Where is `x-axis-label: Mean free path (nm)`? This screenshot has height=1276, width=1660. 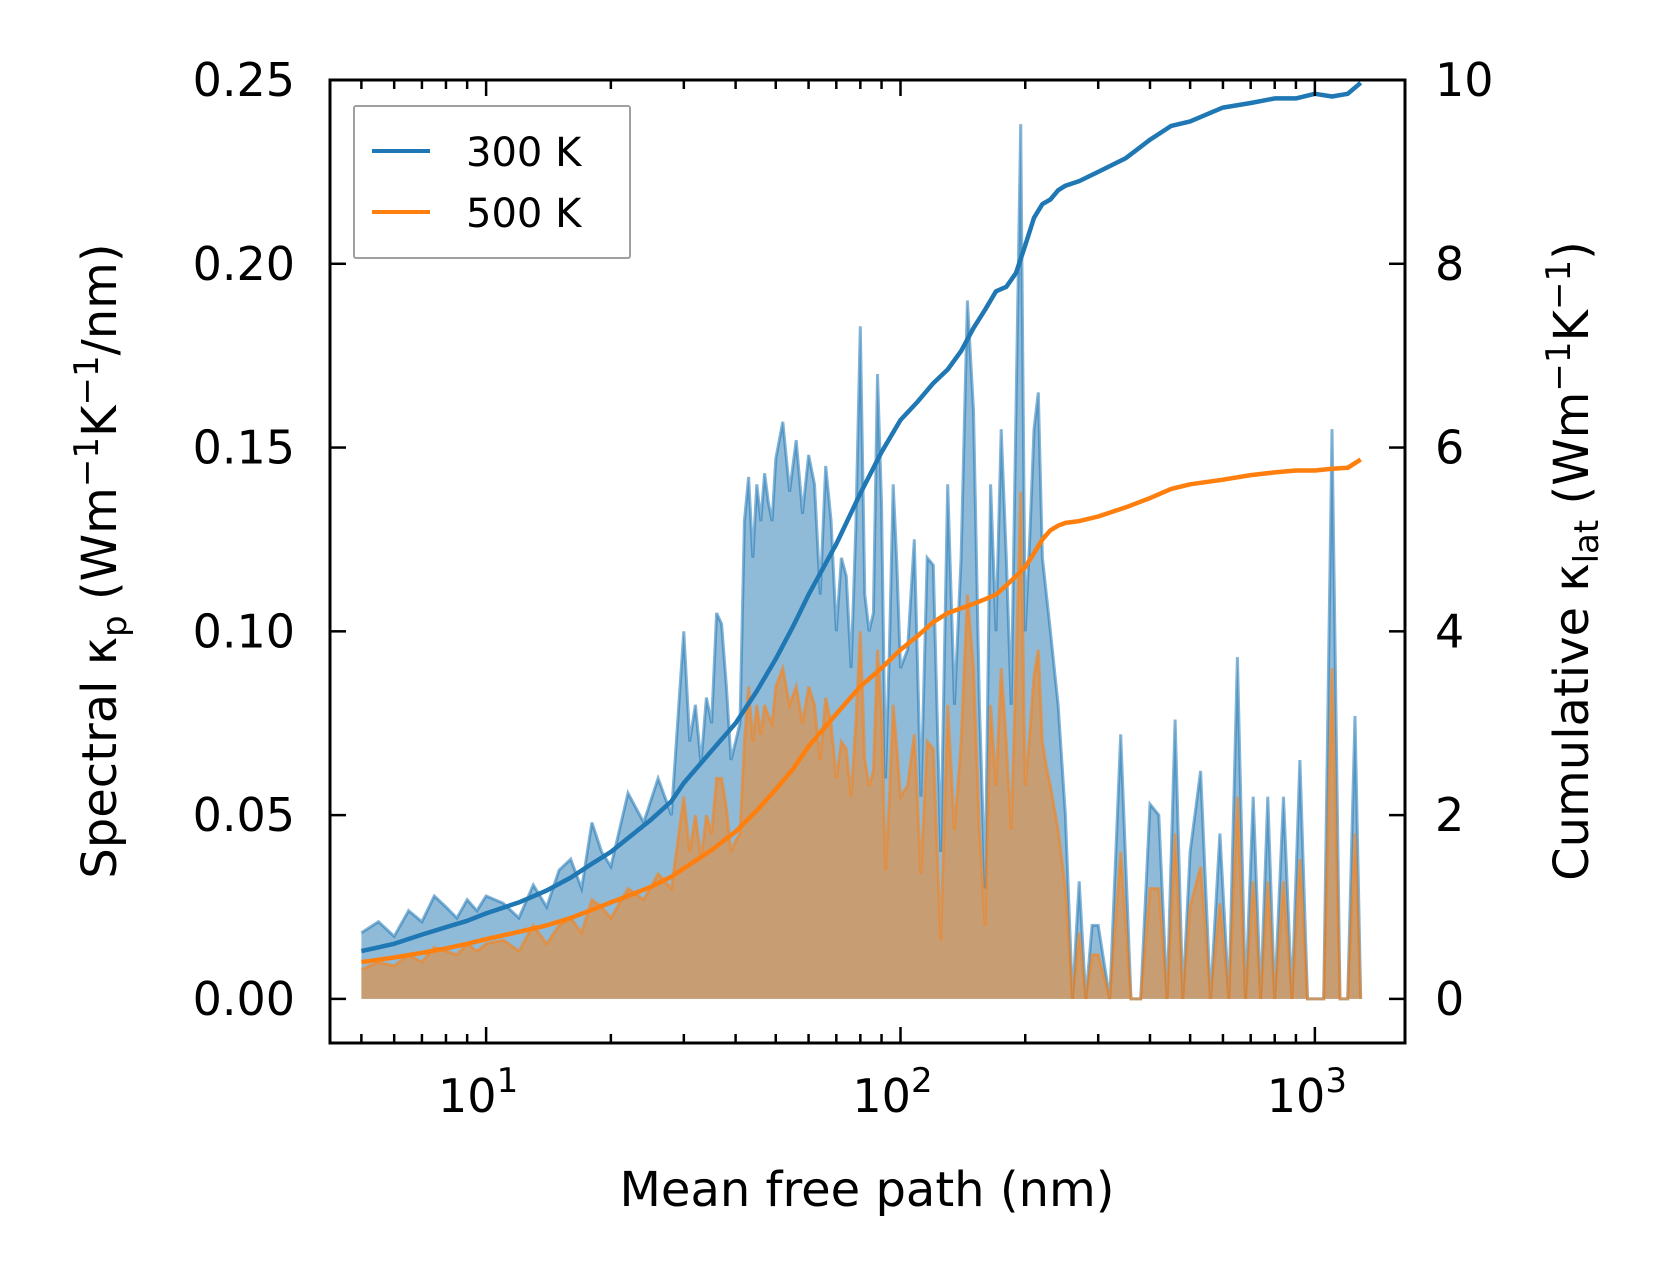
x-axis-label: Mean free path (nm) is located at coordinates (867, 1190).